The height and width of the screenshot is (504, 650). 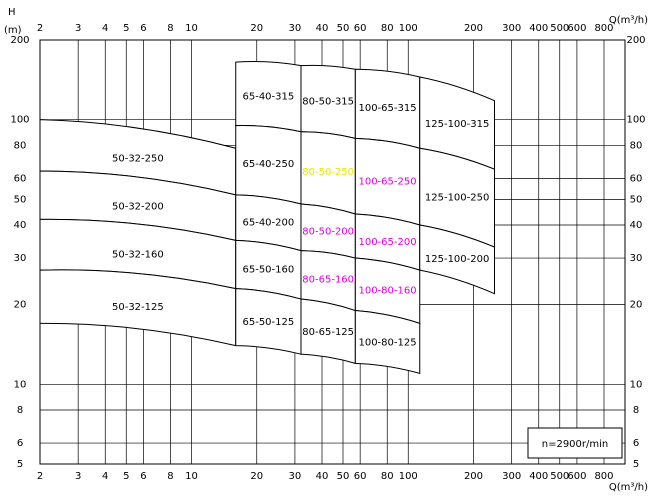 What do you see at coordinates (360, 476) in the screenshot?
I see `x-tick-label-bottom: 60` at bounding box center [360, 476].